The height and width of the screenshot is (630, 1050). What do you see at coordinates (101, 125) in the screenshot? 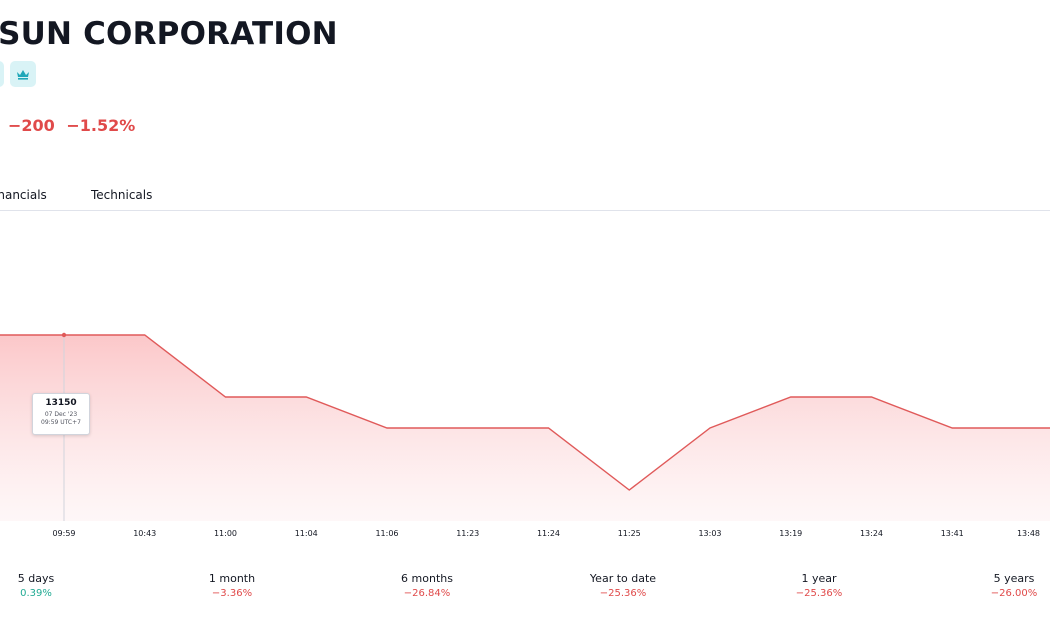
I see `change-percent: −1.52%` at bounding box center [101, 125].